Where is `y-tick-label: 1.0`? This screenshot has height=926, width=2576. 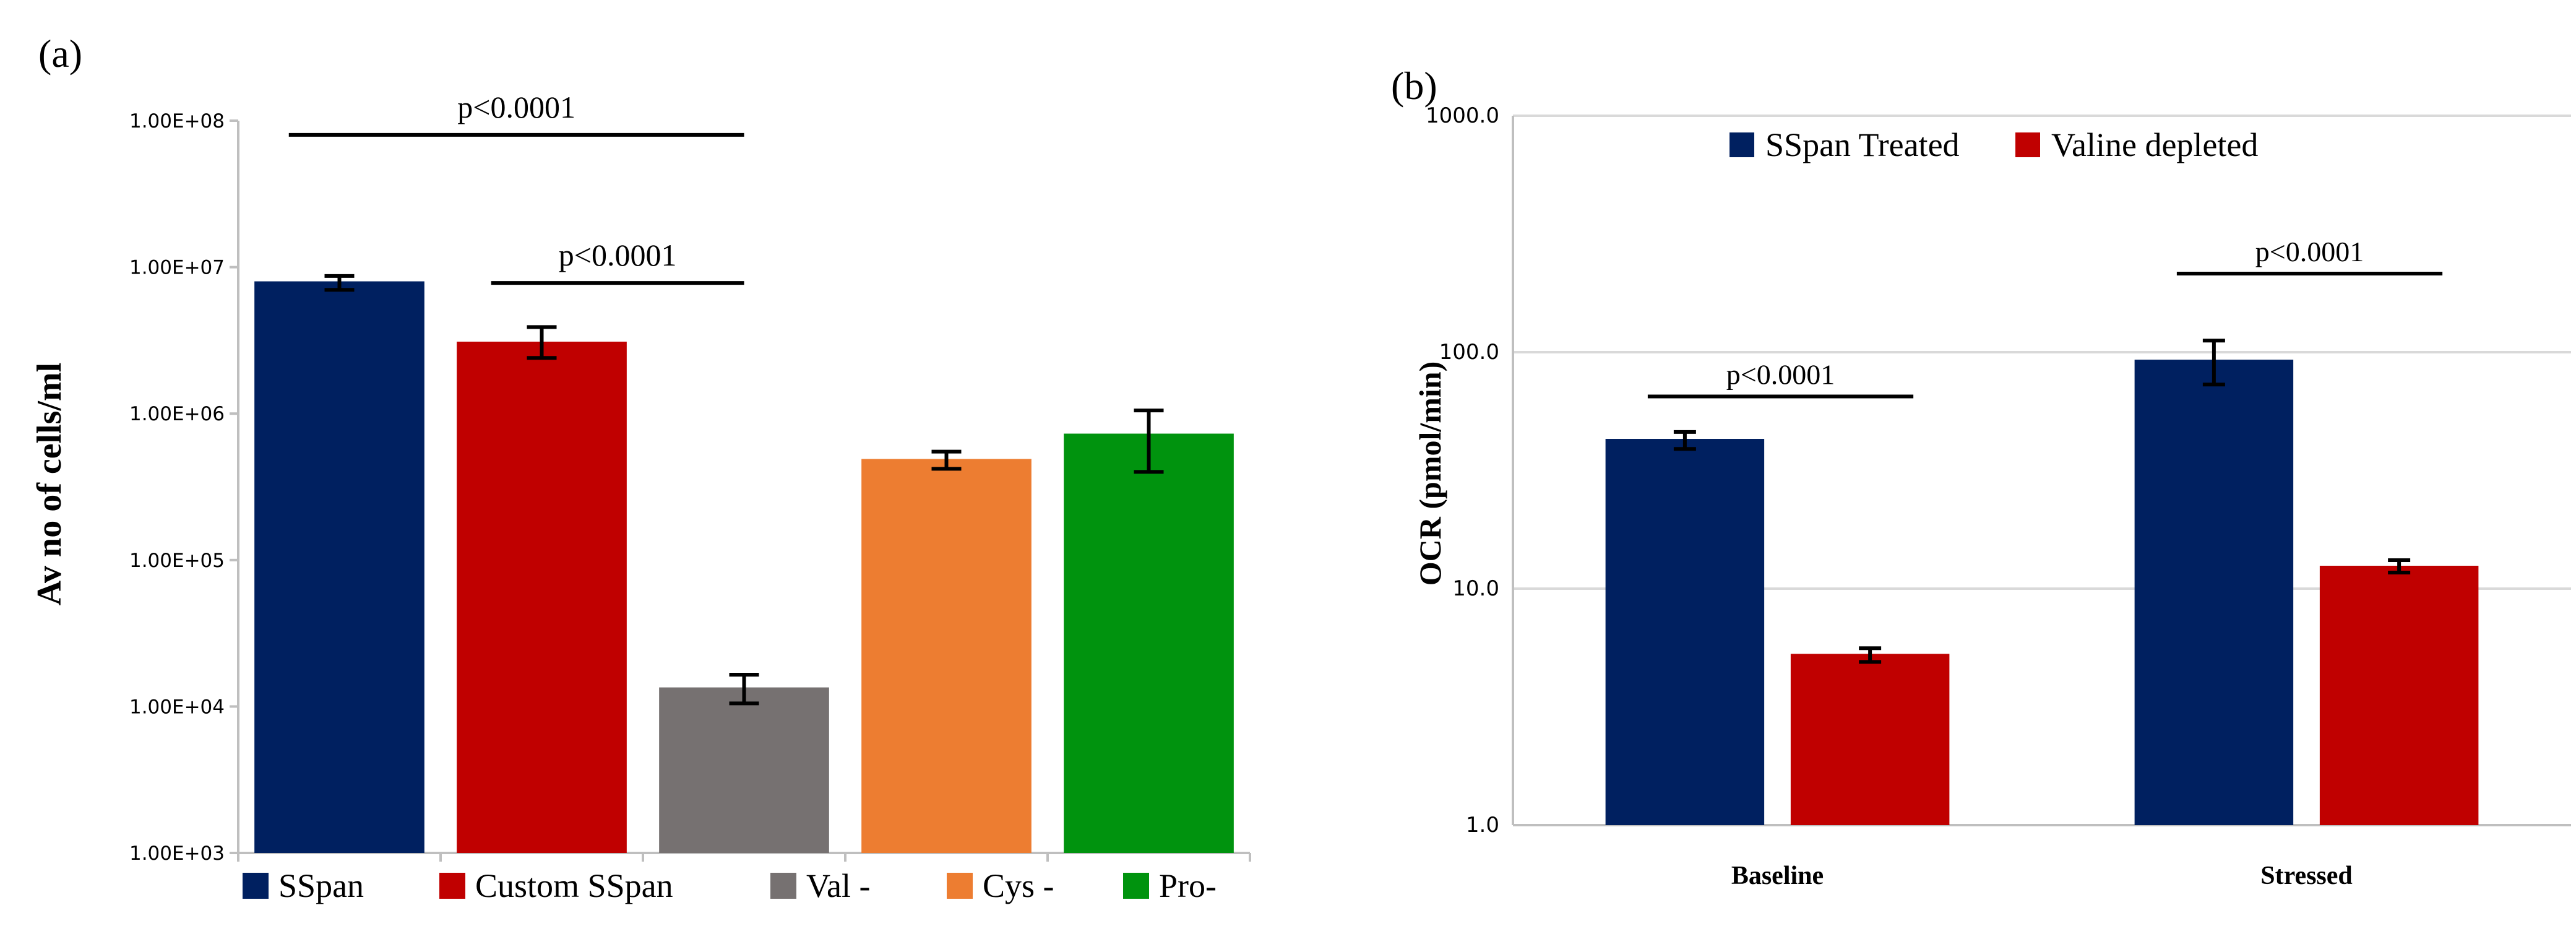 y-tick-label: 1.0 is located at coordinates (1482, 825).